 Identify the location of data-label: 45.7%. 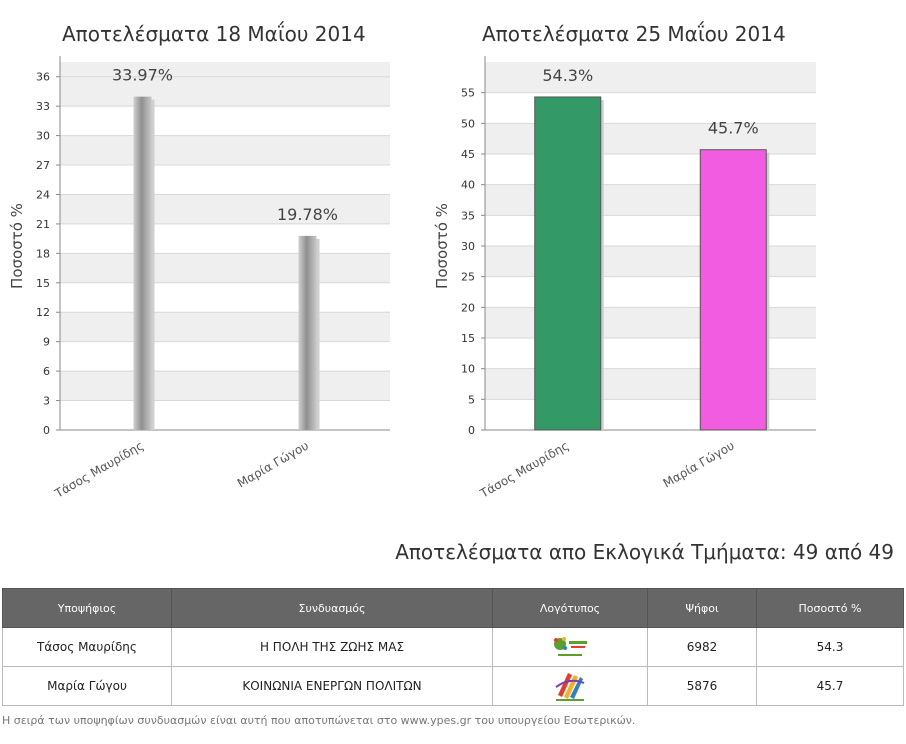
(733, 128).